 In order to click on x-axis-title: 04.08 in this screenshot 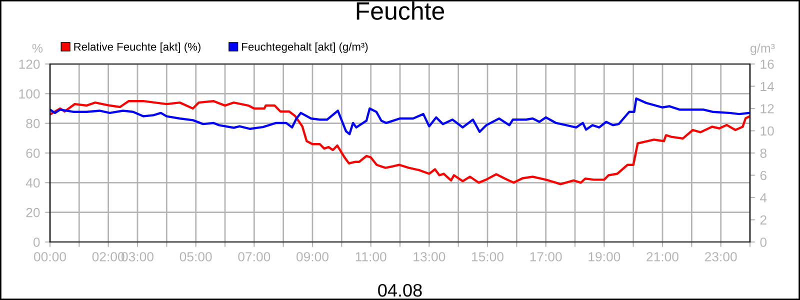, I will do `click(400, 290)`.